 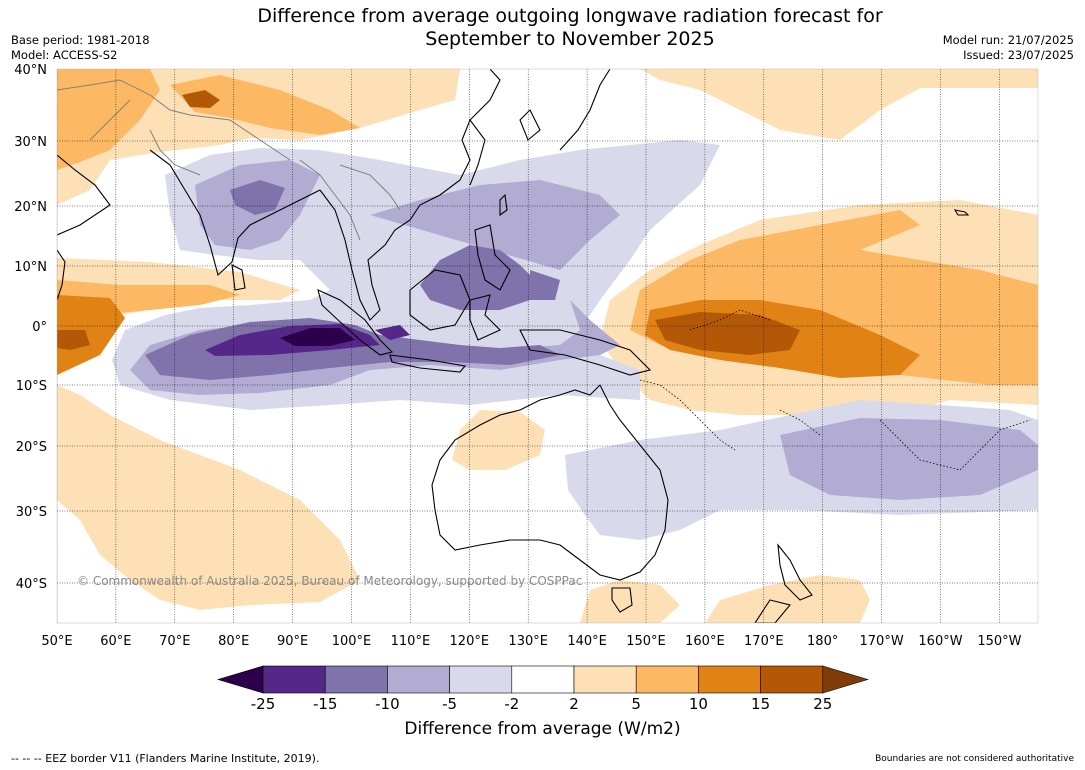 What do you see at coordinates (411, 641) in the screenshot?
I see `lon-tick-label: 110°E` at bounding box center [411, 641].